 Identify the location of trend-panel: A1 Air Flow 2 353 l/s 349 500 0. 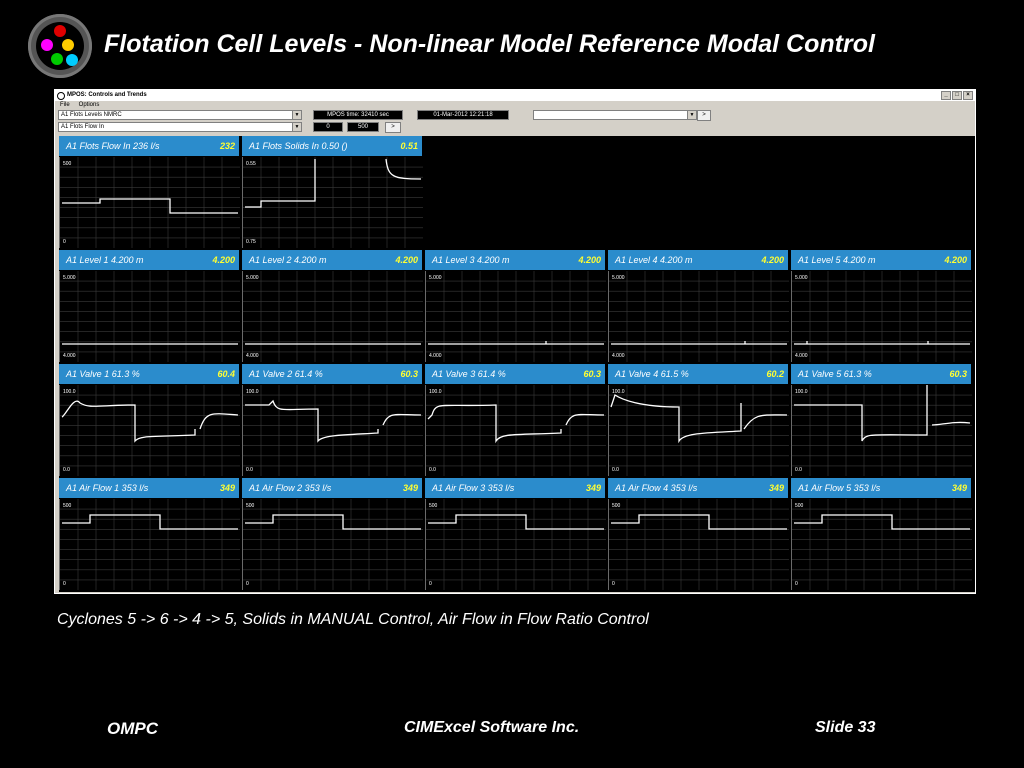
(332, 534).